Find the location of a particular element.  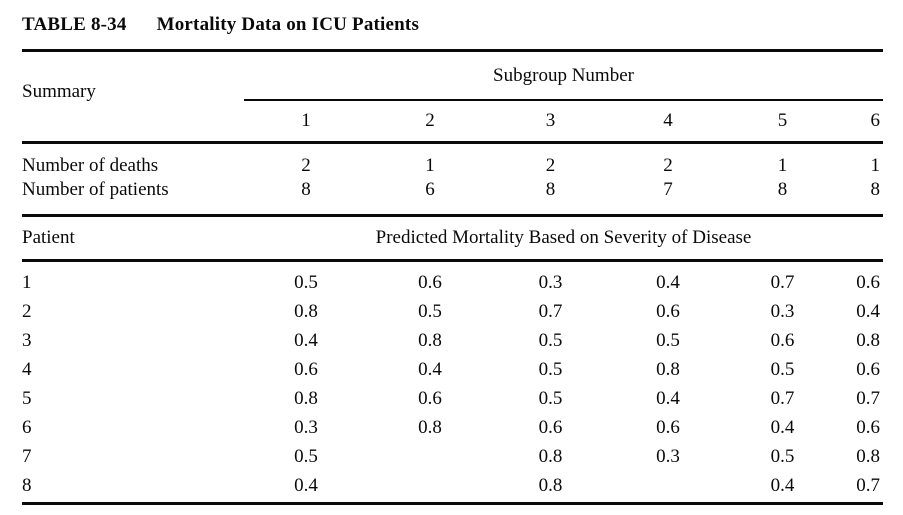

summary-row-label: Number of patients is located at coordinates (95, 189).